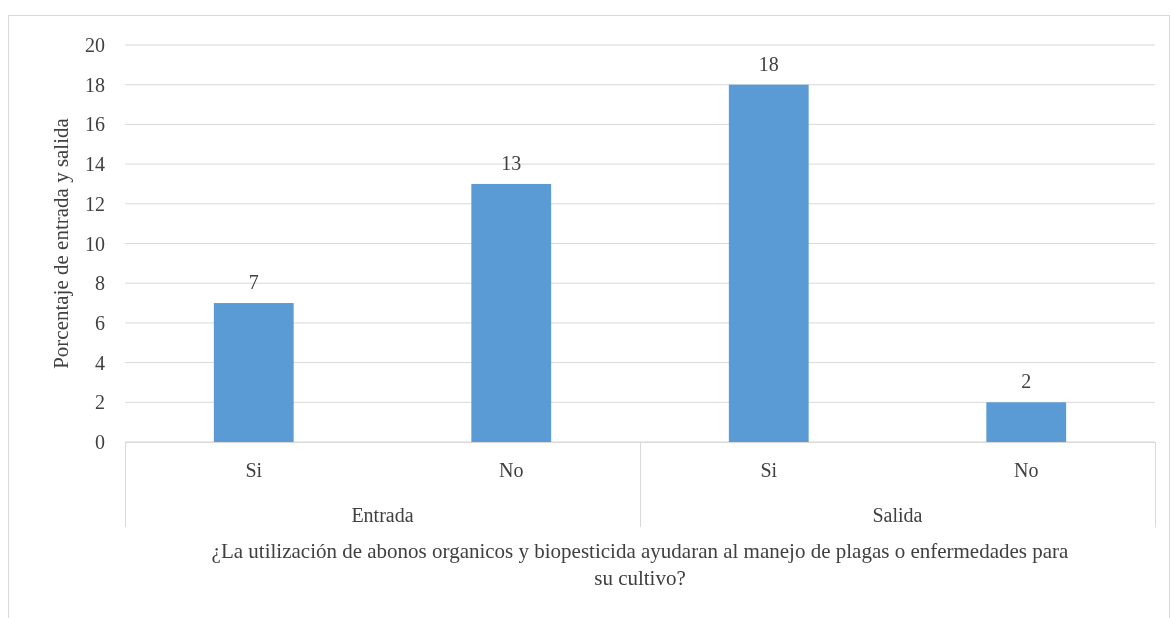 This screenshot has height=618, width=1171. Describe the element at coordinates (95, 45) in the screenshot. I see `y-tick-label: 20` at that location.